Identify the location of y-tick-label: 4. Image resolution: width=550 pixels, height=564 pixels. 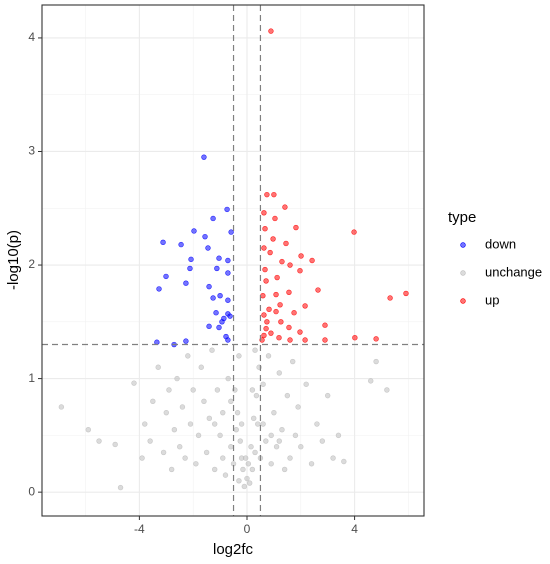
(31, 37).